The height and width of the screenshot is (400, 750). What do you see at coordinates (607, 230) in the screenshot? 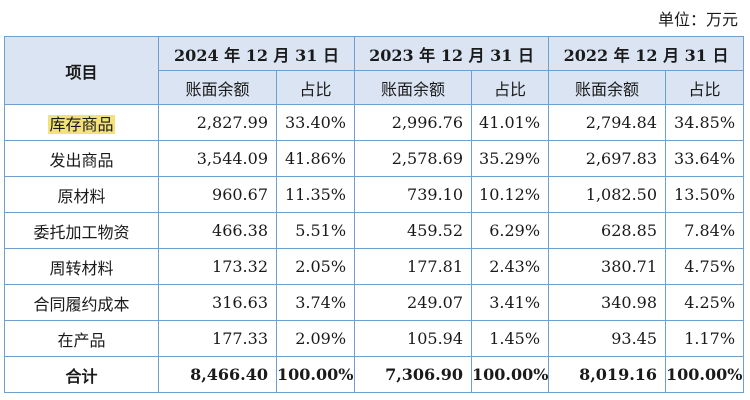
I see `amount-cell: 628.85` at bounding box center [607, 230].